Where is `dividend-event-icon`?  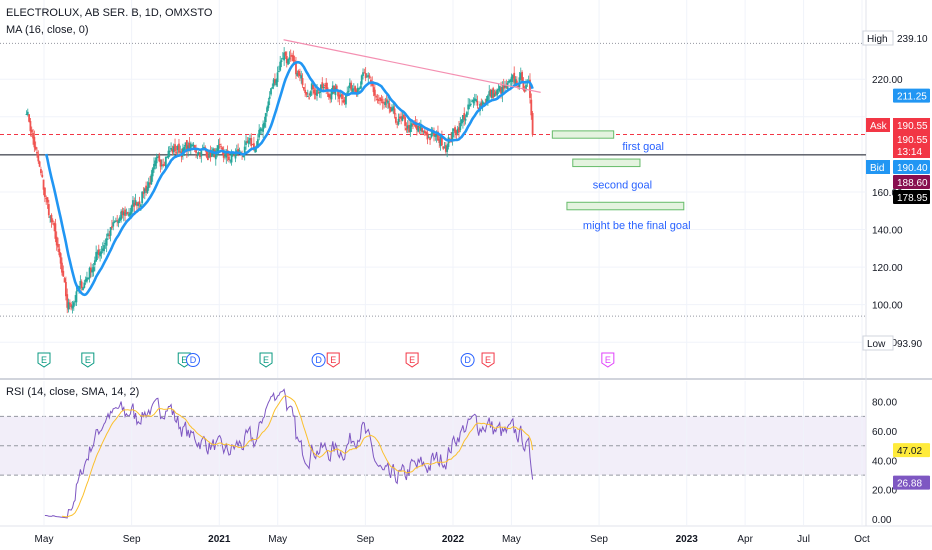 dividend-event-icon is located at coordinates (192, 360).